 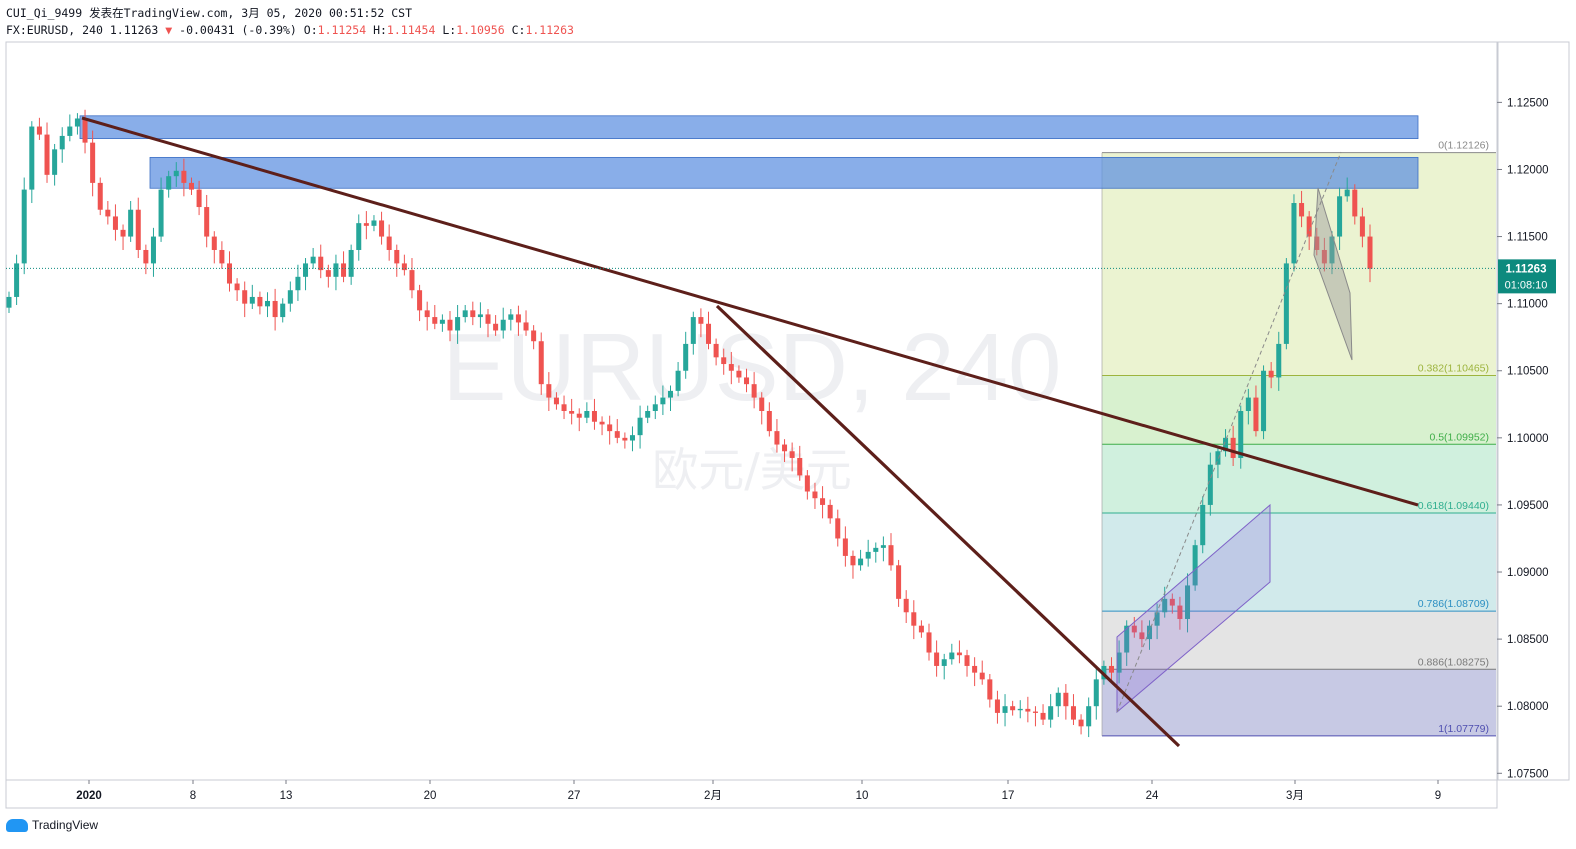 What do you see at coordinates (54, 30) in the screenshot?
I see `symbol-label: FX:EURUSD, 240` at bounding box center [54, 30].